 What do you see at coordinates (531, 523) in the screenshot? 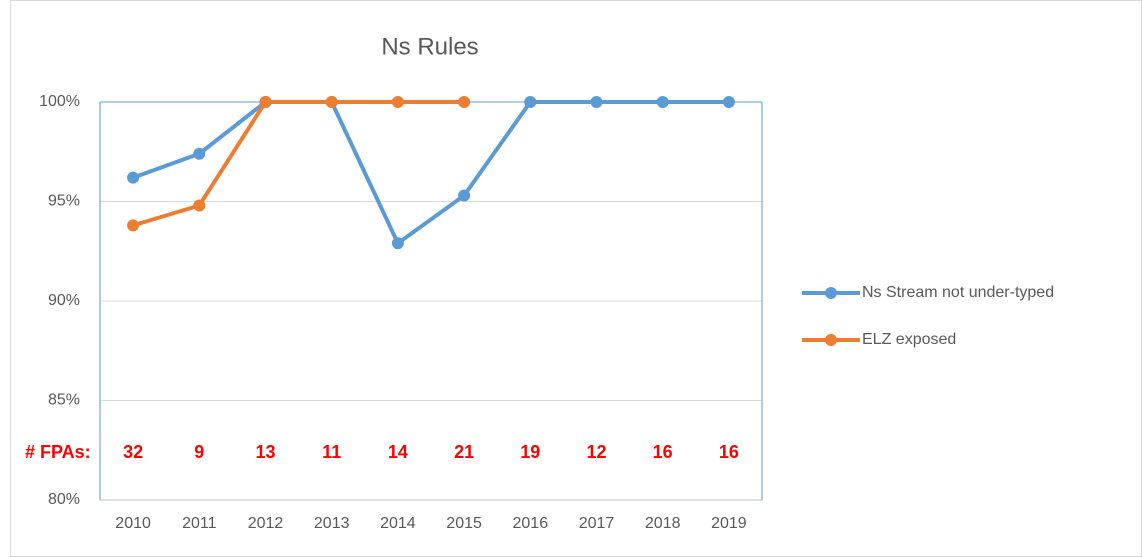
I see `x-tick-label: 2016` at bounding box center [531, 523].